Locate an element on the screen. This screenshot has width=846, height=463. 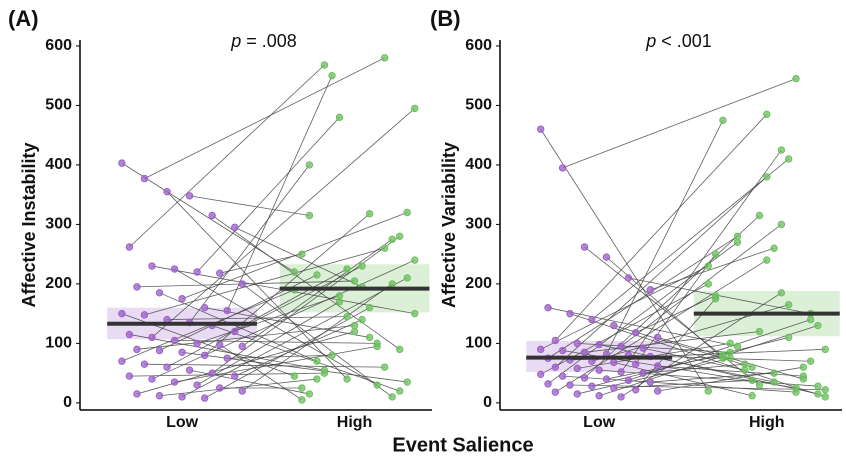
y-axis-label: Affective Variability is located at coordinates (449, 225).